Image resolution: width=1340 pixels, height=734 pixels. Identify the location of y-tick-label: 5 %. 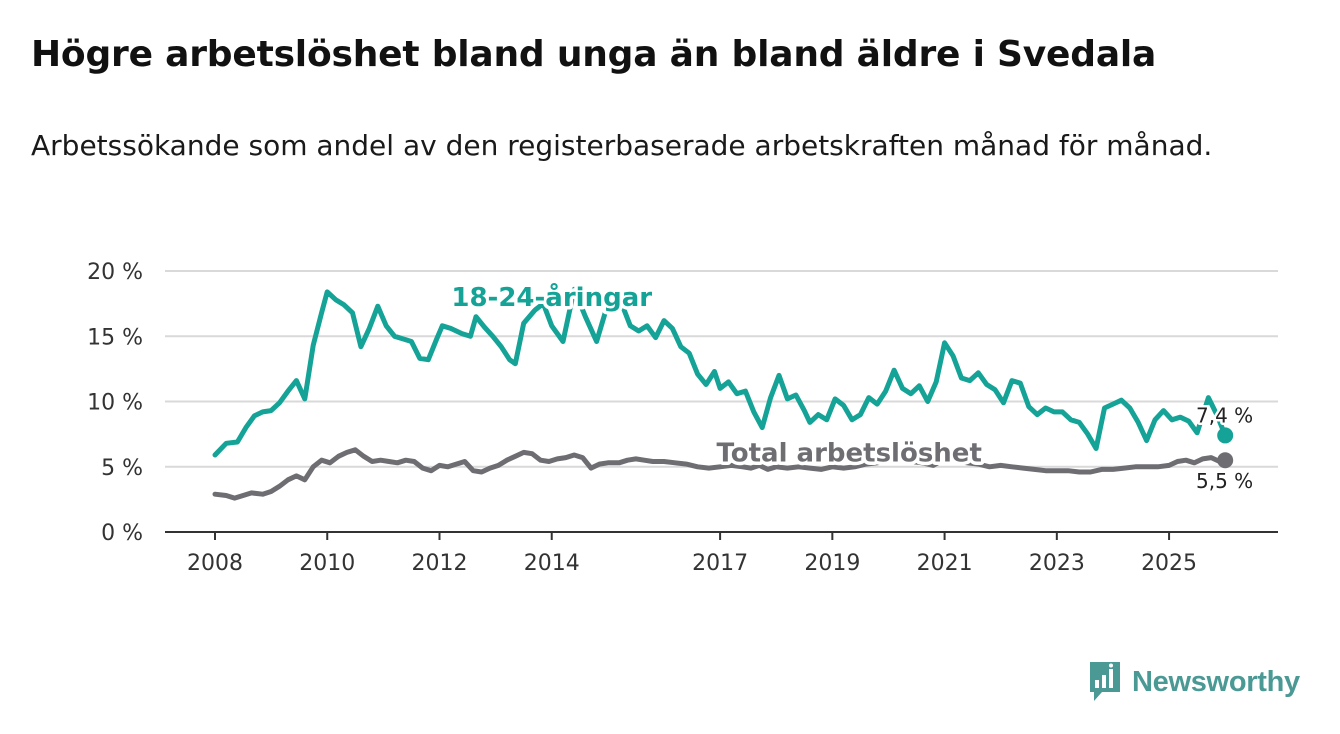
(122, 468).